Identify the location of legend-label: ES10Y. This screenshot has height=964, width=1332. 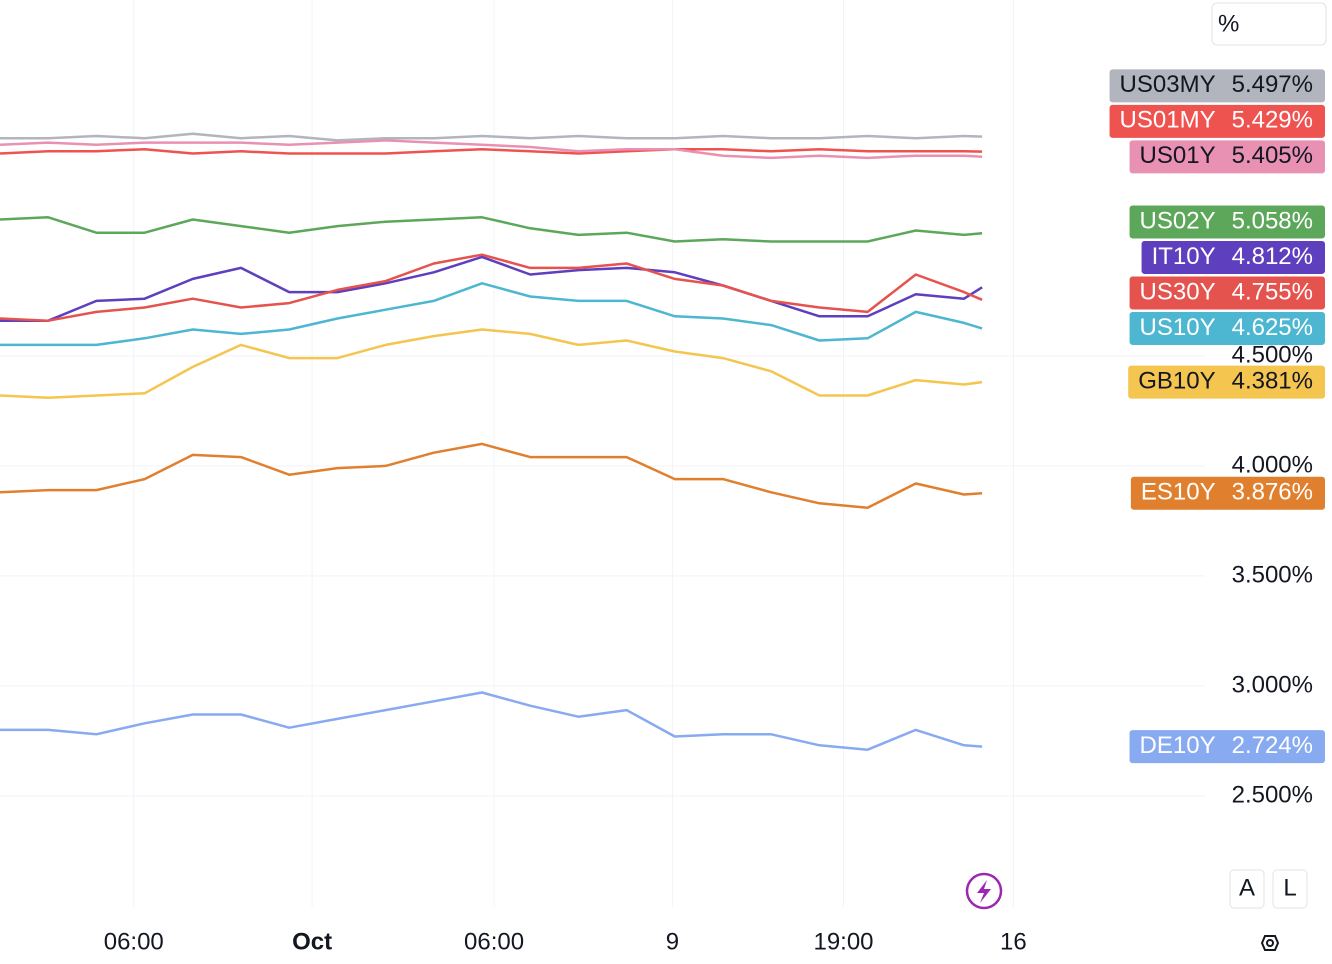
(1178, 492).